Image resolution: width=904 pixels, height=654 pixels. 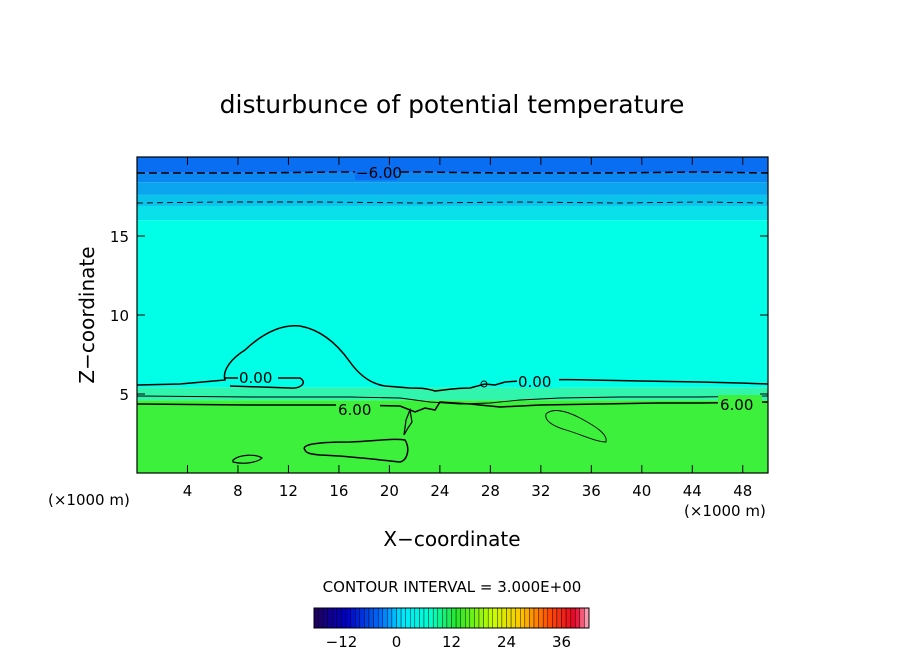 I want to click on x-tick-label: 48, so click(x=742, y=491).